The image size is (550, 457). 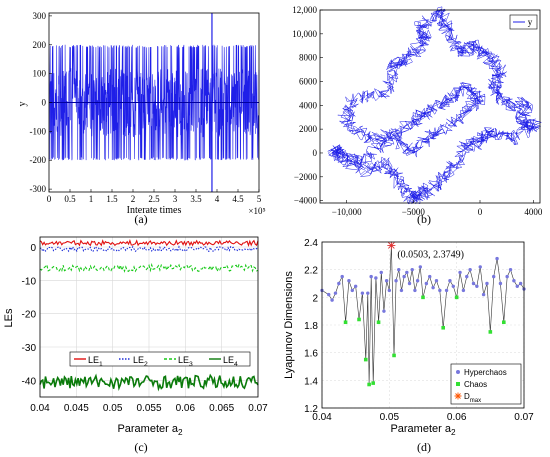 What do you see at coordinates (308, 105) in the screenshot?
I see `y-tick-label-b: 4000` at bounding box center [308, 105].